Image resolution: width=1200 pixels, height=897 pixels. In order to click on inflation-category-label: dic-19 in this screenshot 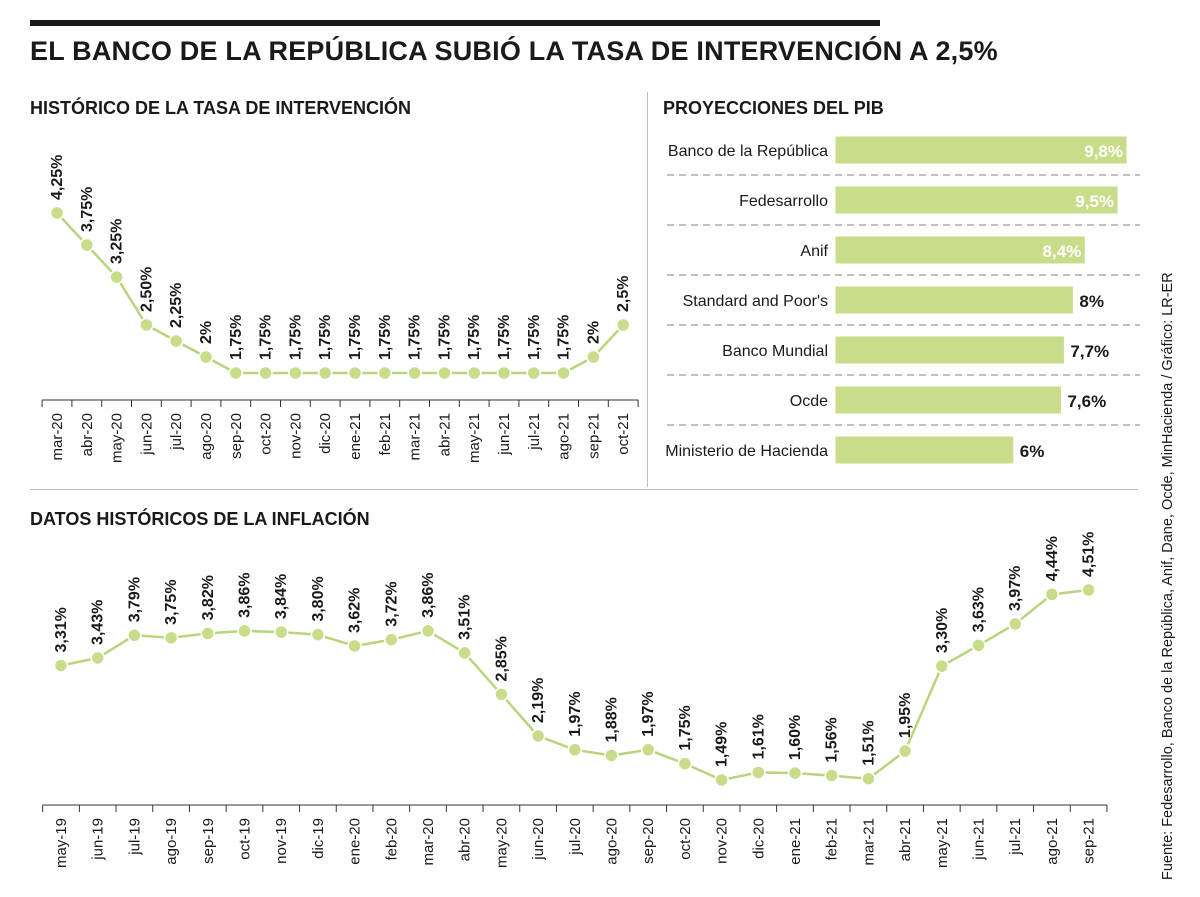, I will do `click(318, 838)`.